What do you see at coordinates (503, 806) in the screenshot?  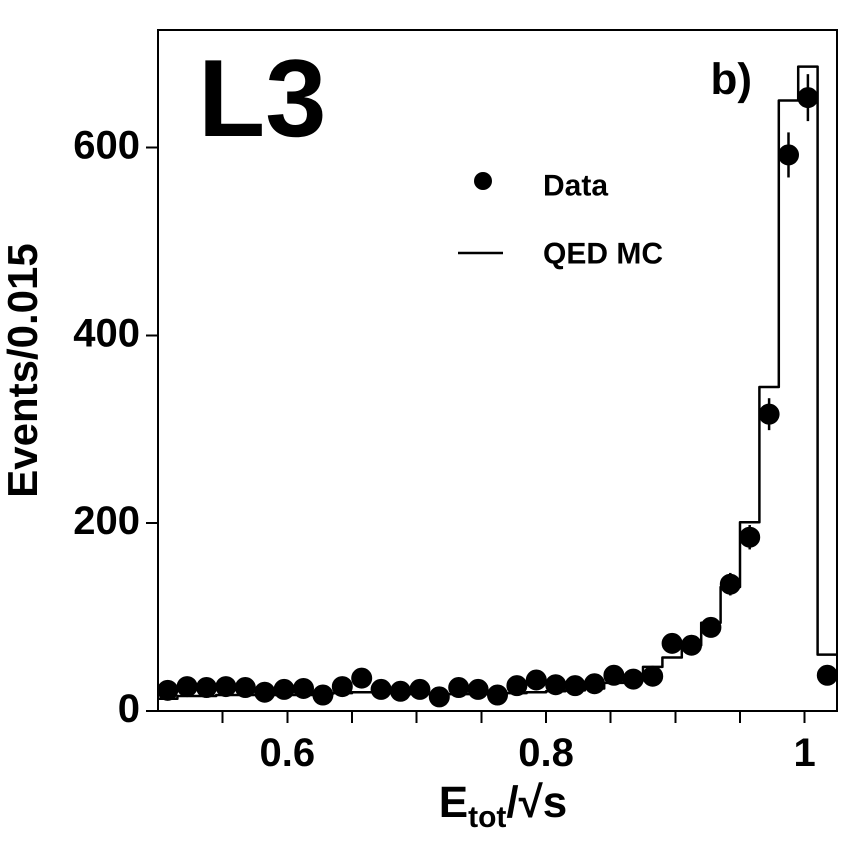 I see `x-axis-title: E$_{tot}$/√s` at bounding box center [503, 806].